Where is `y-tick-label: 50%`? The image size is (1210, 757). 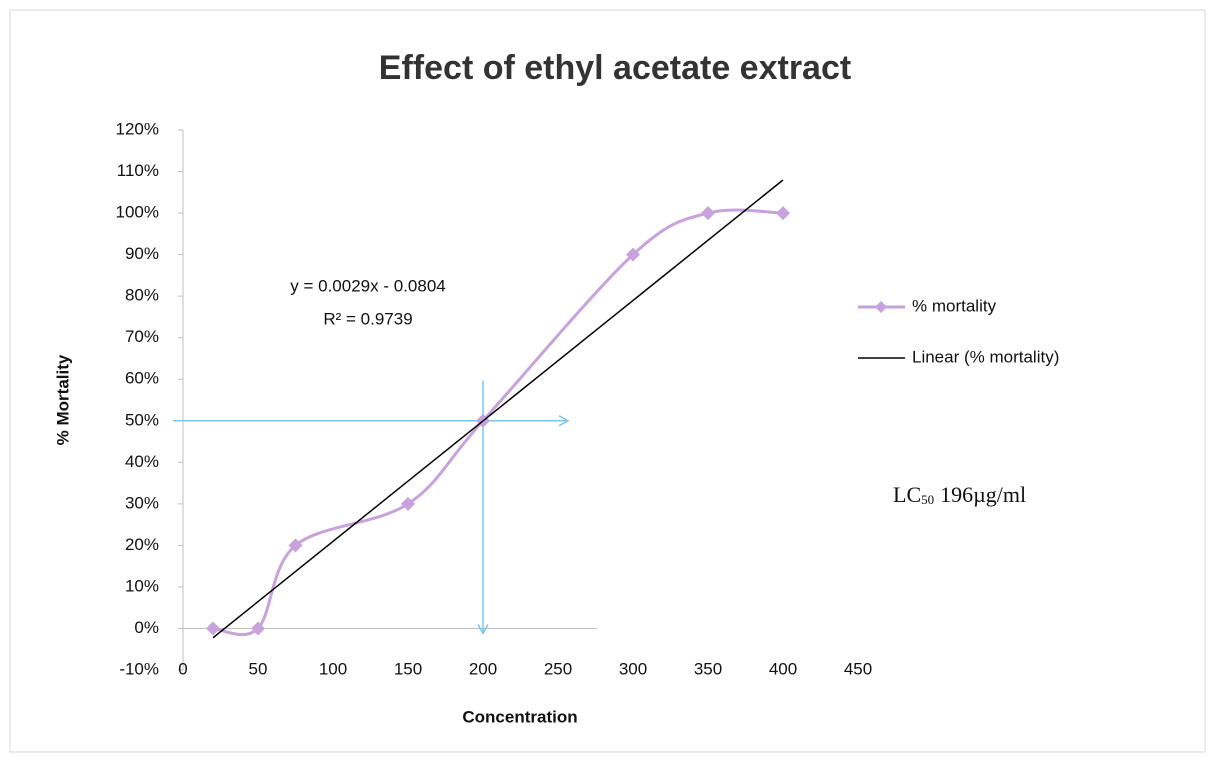
y-tick-label: 50% is located at coordinates (142, 419).